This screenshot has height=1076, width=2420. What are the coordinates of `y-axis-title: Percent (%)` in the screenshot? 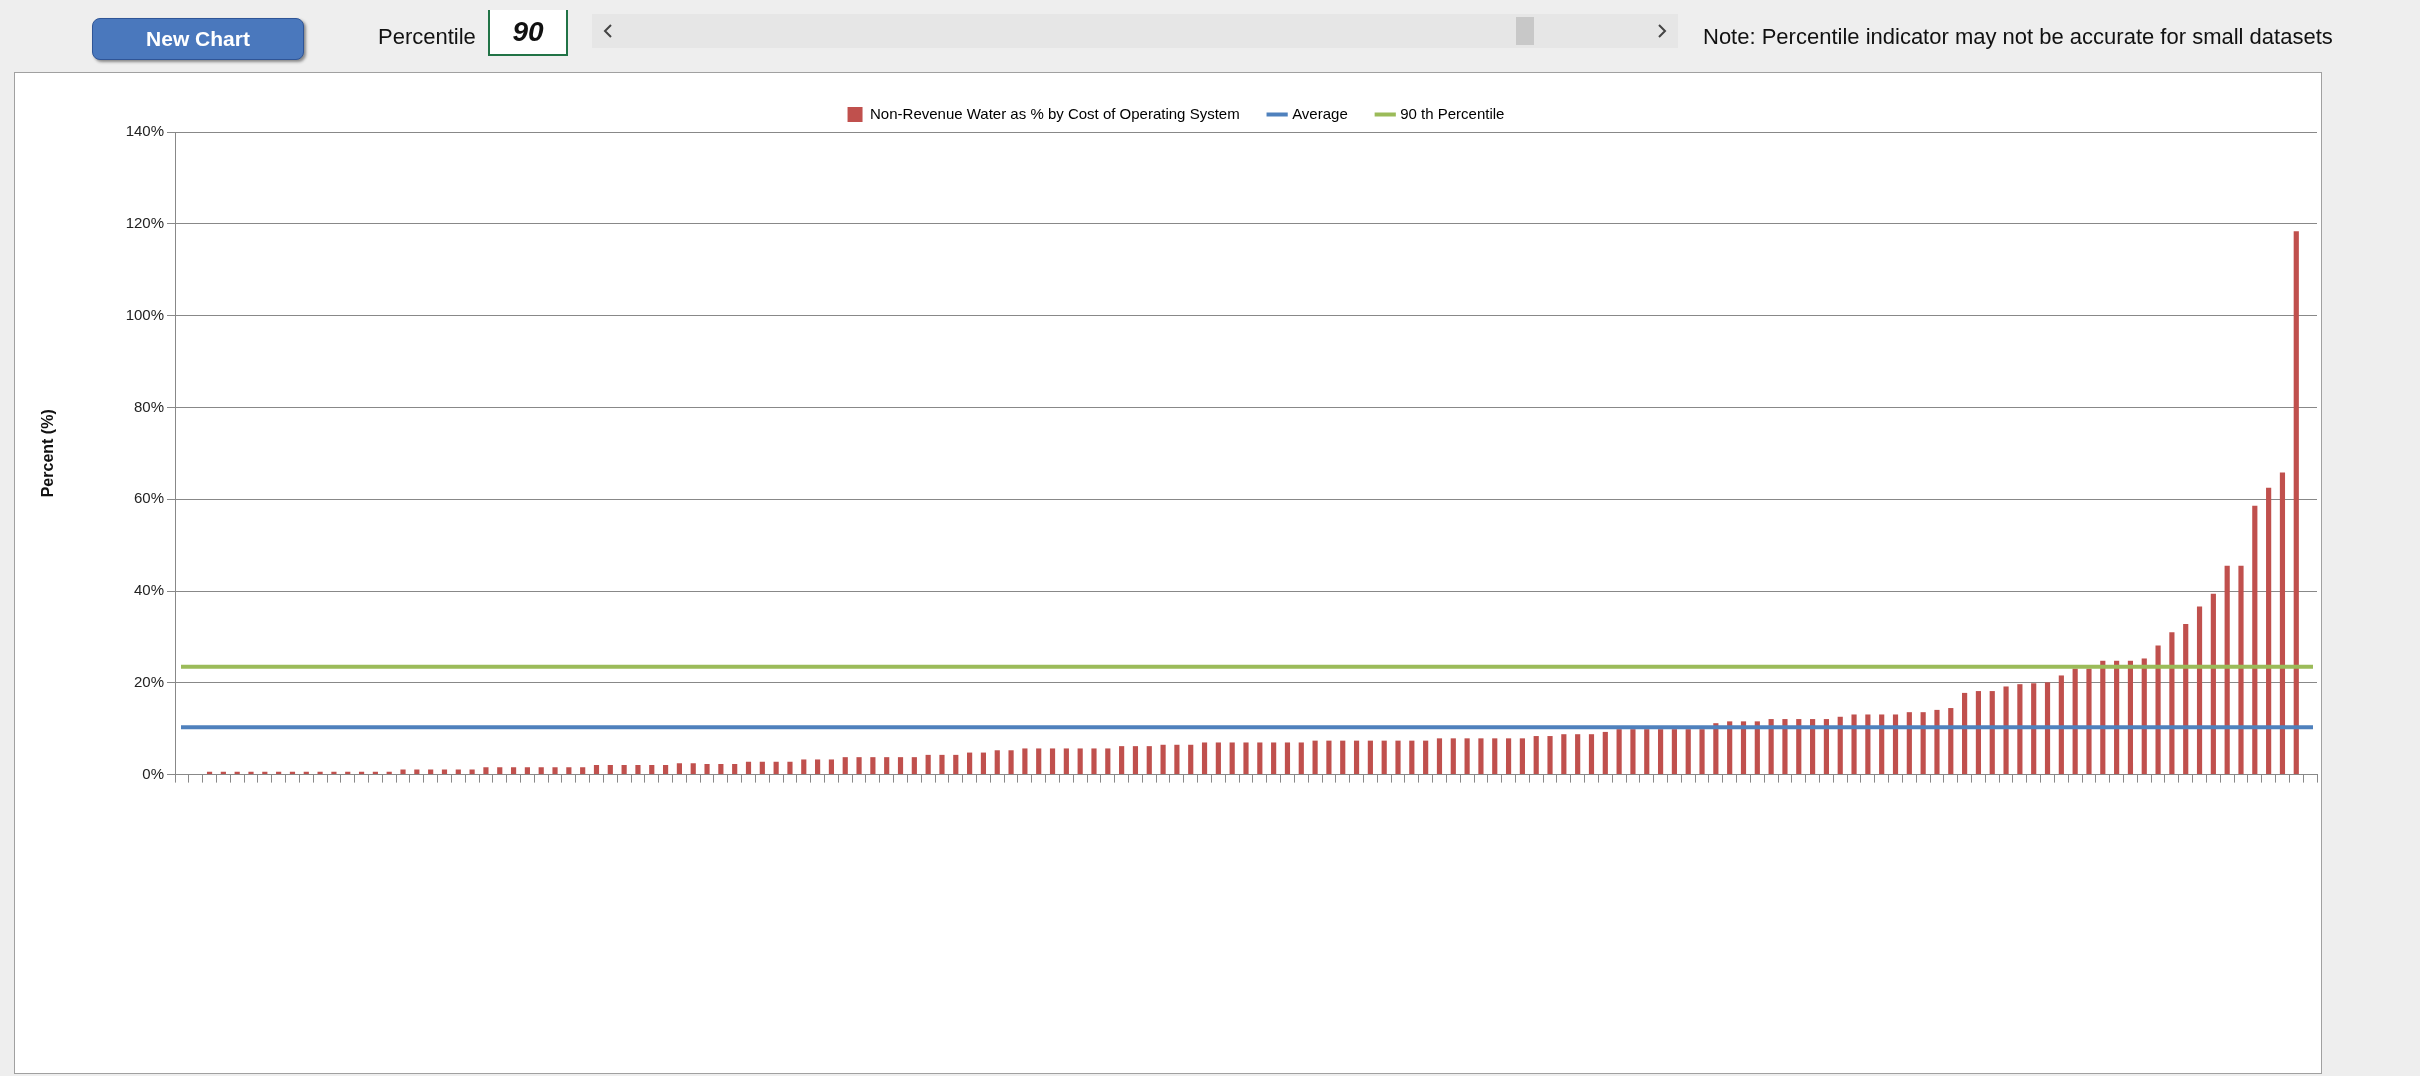 It's located at (48, 453).